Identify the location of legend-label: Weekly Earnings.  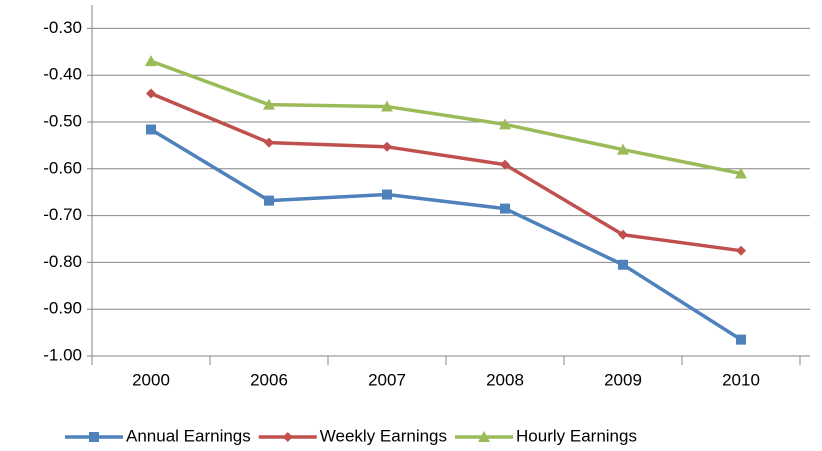
(383, 435).